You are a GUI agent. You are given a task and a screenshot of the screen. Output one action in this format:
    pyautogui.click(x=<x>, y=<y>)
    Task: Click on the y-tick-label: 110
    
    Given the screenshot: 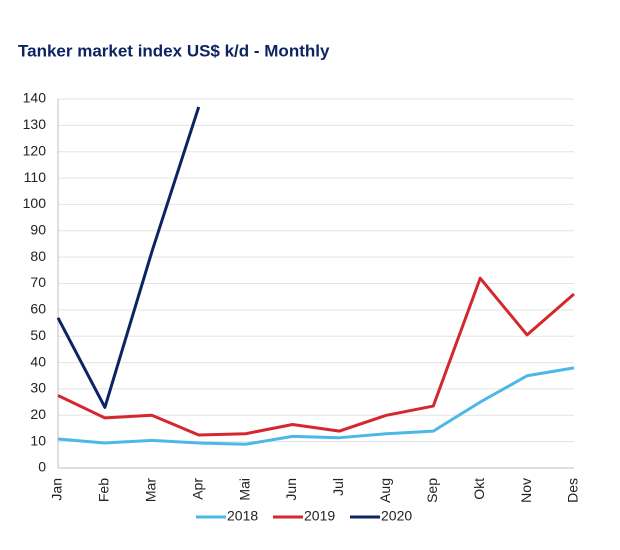 What is the action you would take?
    pyautogui.click(x=35, y=177)
    